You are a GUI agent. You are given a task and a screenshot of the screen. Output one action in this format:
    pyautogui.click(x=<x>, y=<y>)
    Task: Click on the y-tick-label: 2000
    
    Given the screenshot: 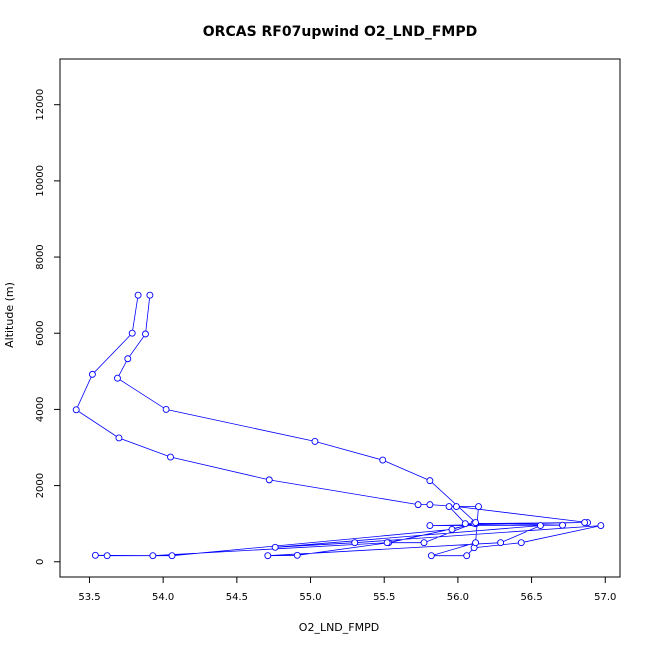 What is the action you would take?
    pyautogui.click(x=40, y=485)
    